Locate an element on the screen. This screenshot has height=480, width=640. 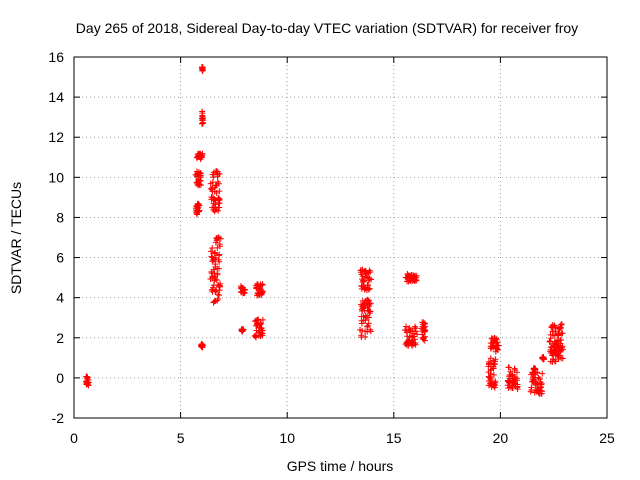
x-axis-title: GPS time / hours is located at coordinates (340, 466).